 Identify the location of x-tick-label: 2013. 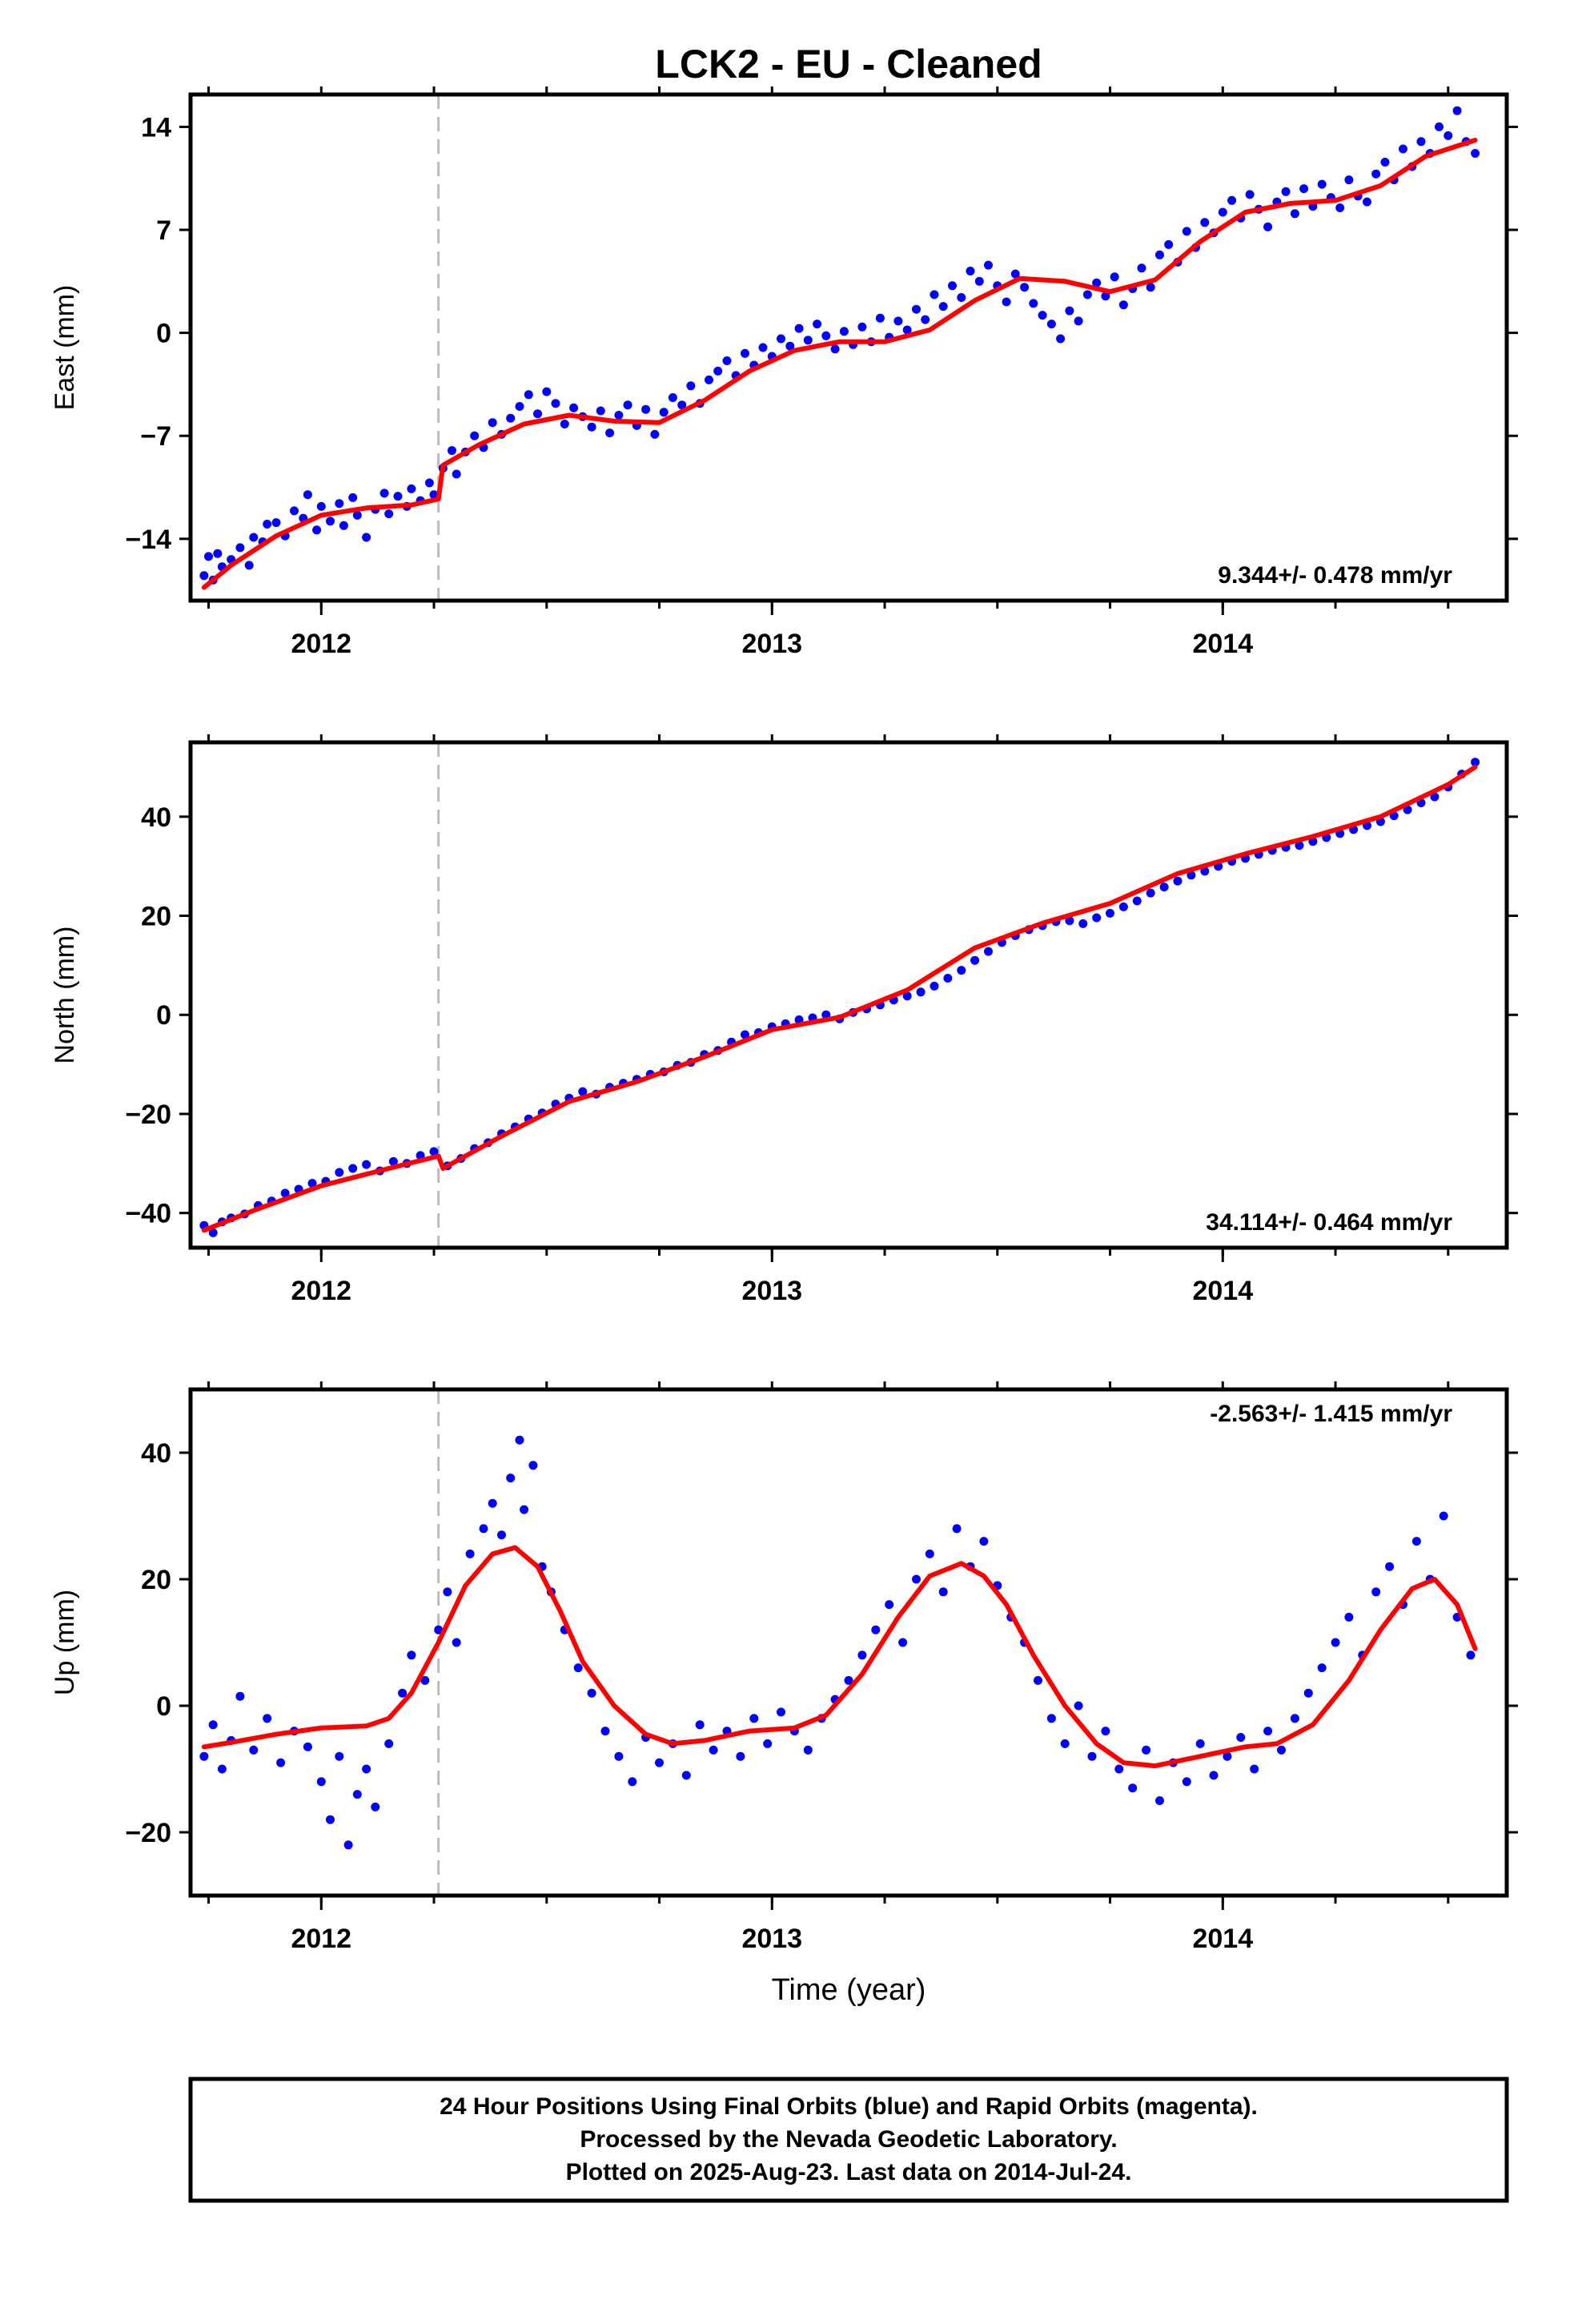
(771, 644).